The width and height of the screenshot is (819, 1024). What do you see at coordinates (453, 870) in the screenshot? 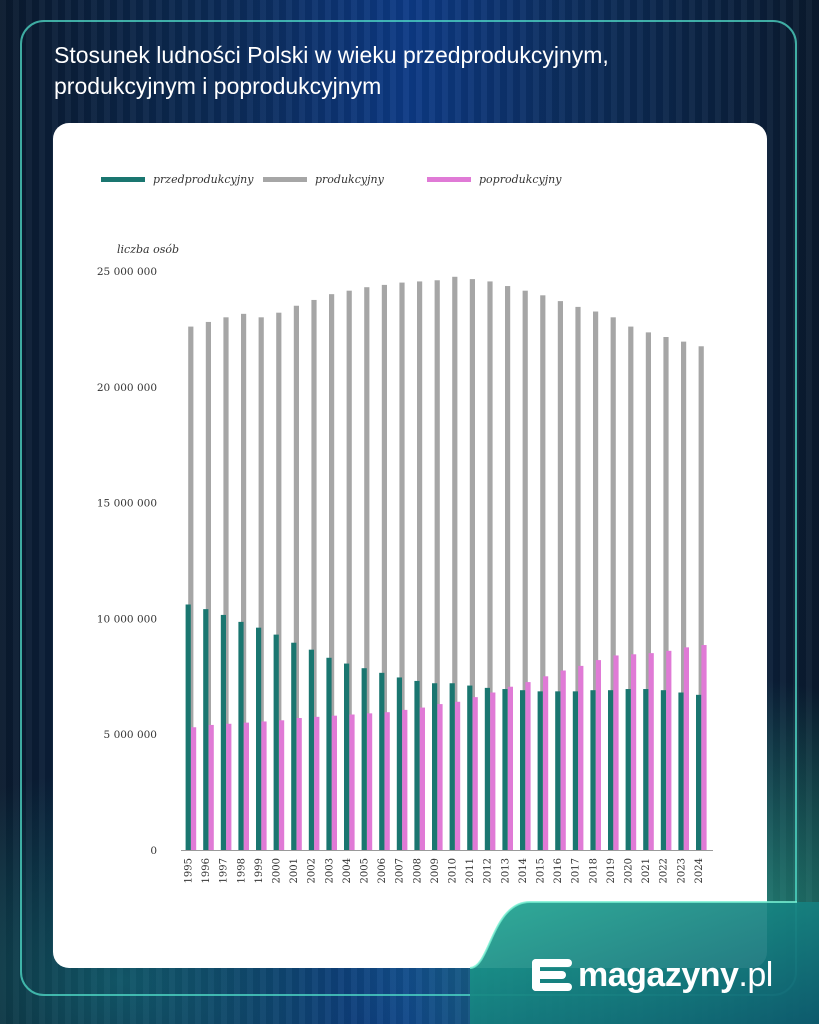
I see `x-tick-label: 2010` at bounding box center [453, 870].